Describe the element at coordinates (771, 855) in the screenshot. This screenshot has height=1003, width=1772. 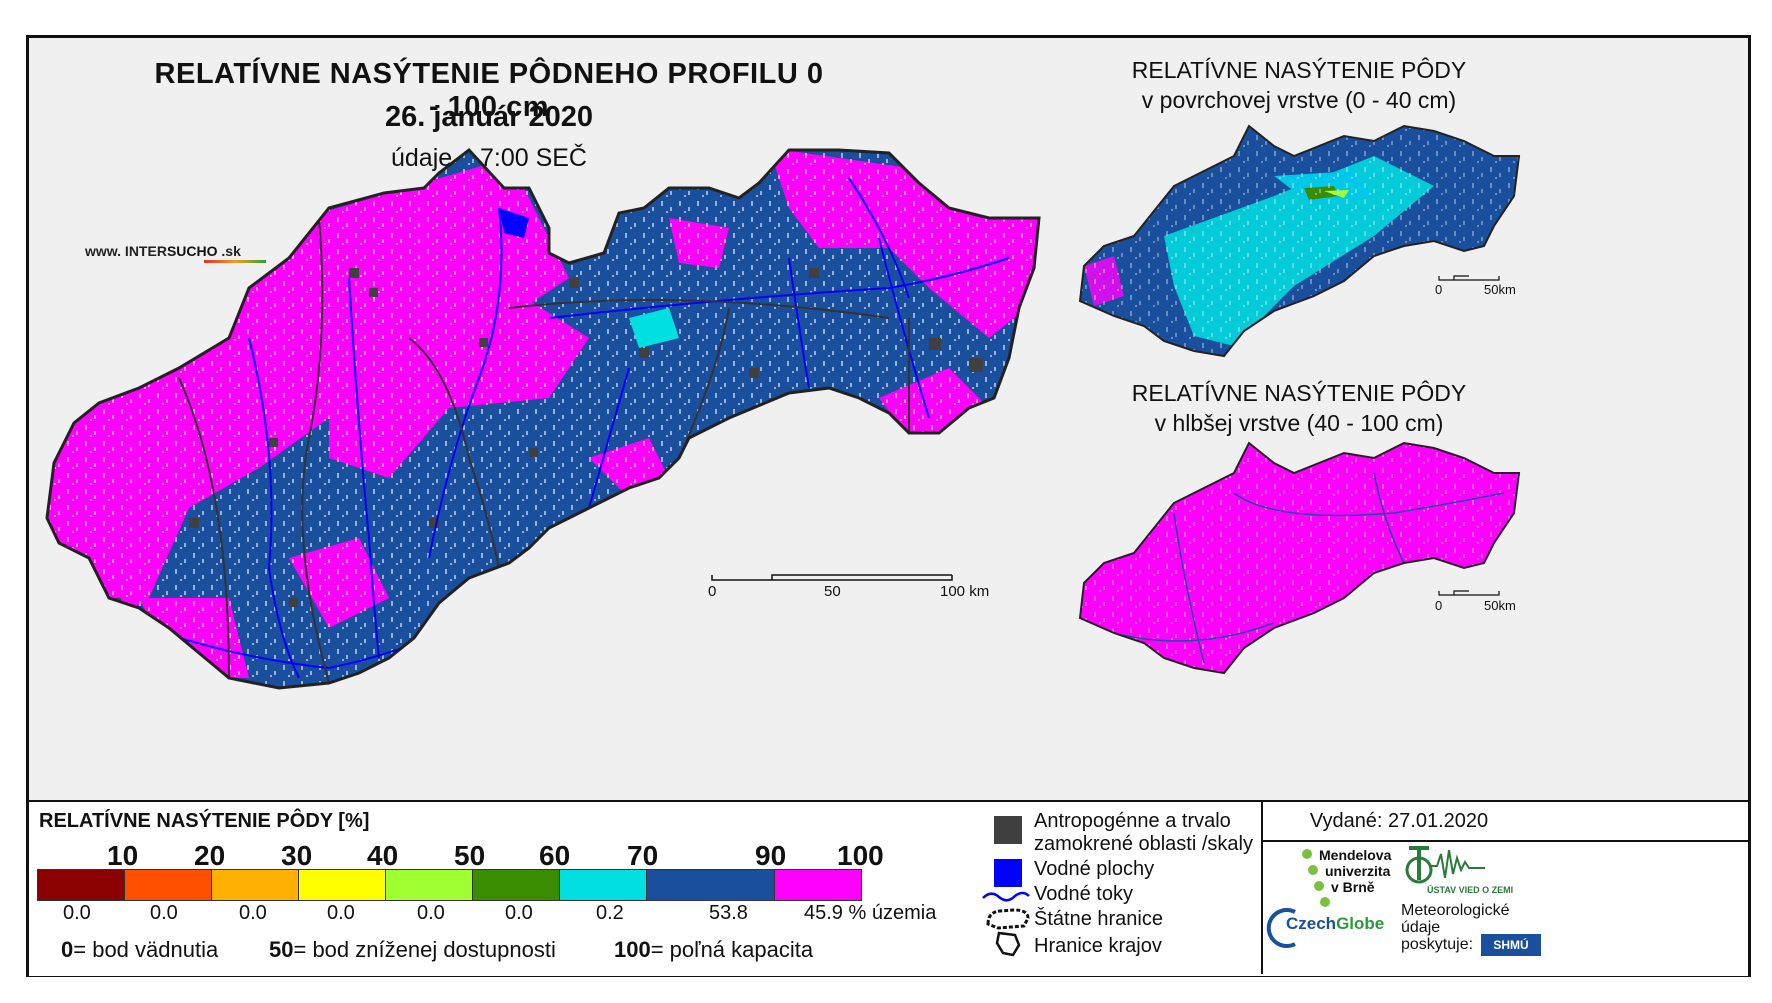
I see `legend-tick-90: 90` at that location.